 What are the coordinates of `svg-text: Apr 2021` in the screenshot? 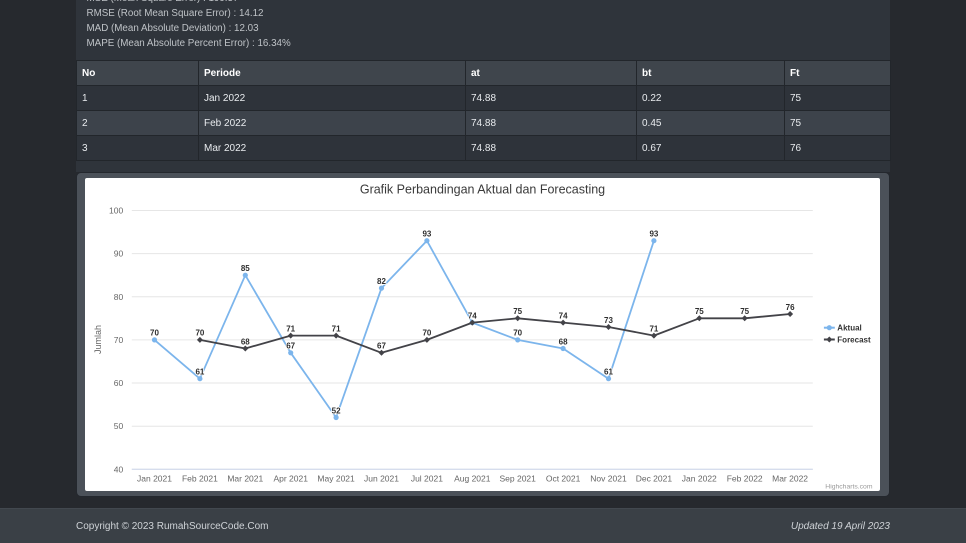 It's located at (291, 478).